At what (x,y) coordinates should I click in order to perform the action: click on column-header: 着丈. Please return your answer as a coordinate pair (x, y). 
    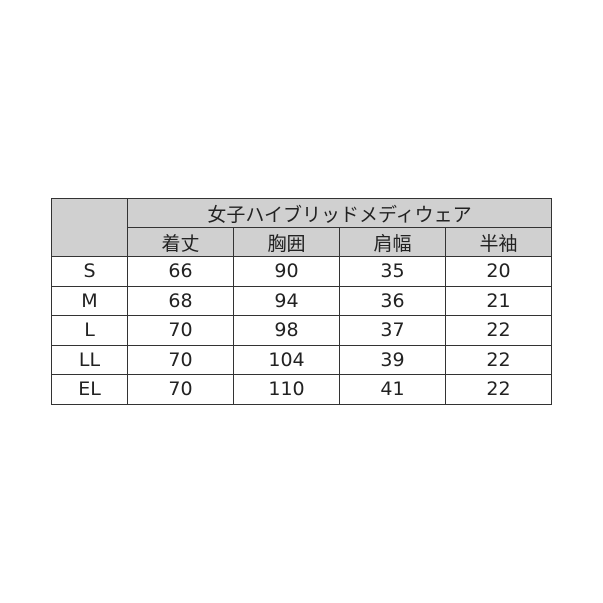
    Looking at the image, I should click on (180, 242).